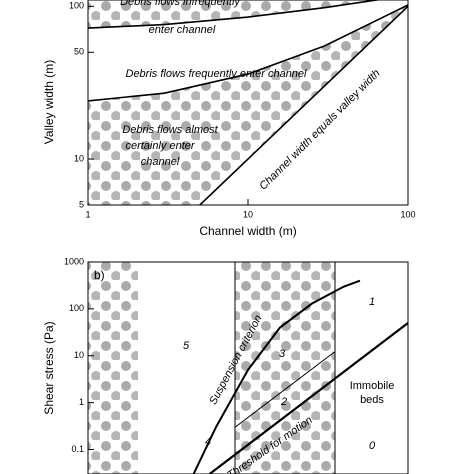 The height and width of the screenshot is (474, 474). I want to click on annotation: 4, so click(208, 442).